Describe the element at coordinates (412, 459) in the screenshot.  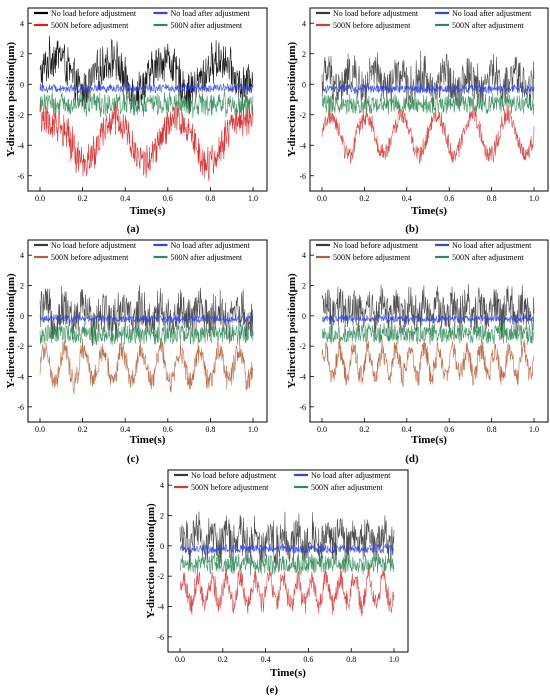
I see `panel-label: (d)` at that location.